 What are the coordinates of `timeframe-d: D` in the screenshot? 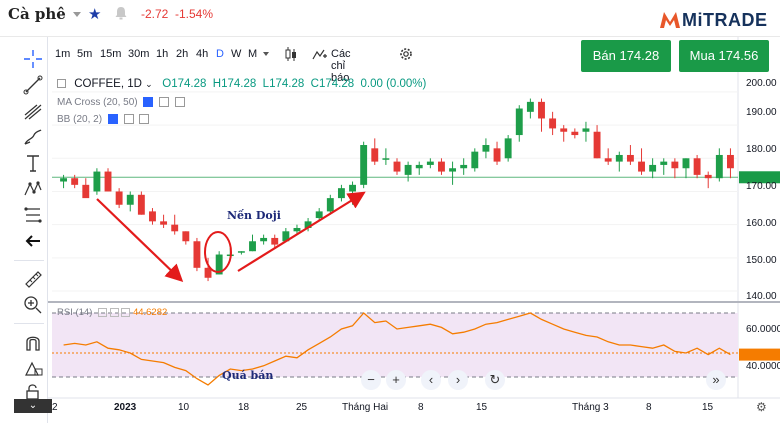 It's located at (220, 54).